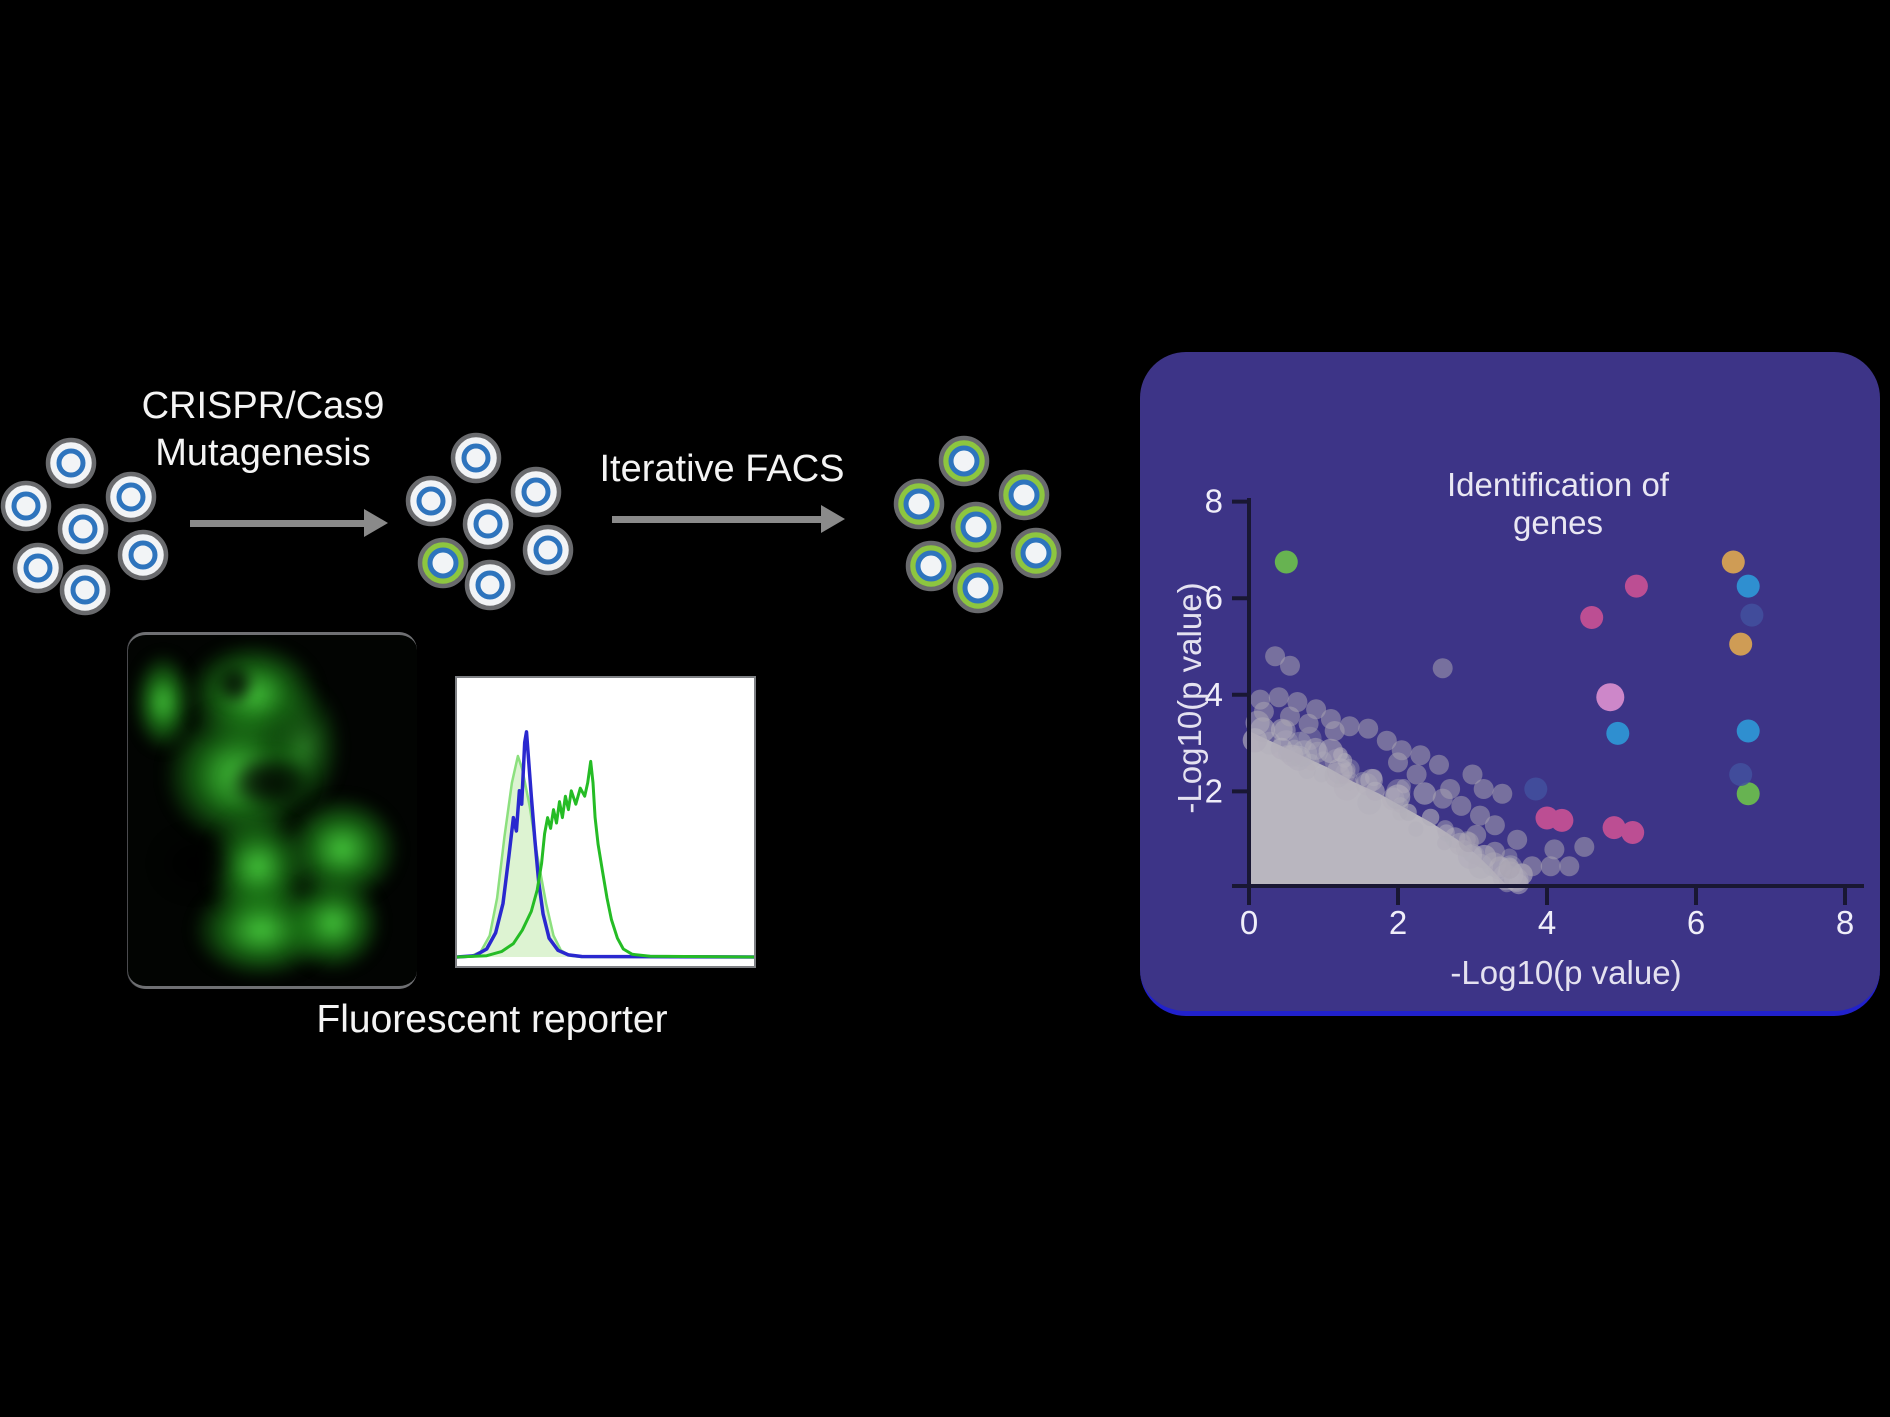 The height and width of the screenshot is (1417, 1890). What do you see at coordinates (605, 859) in the screenshot?
I see `sorted-green-curve` at bounding box center [605, 859].